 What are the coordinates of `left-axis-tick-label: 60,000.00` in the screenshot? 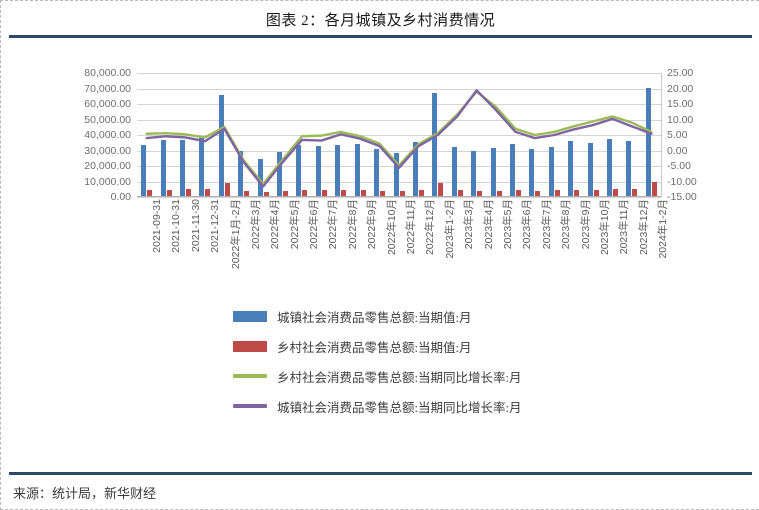 It's located at (107, 104).